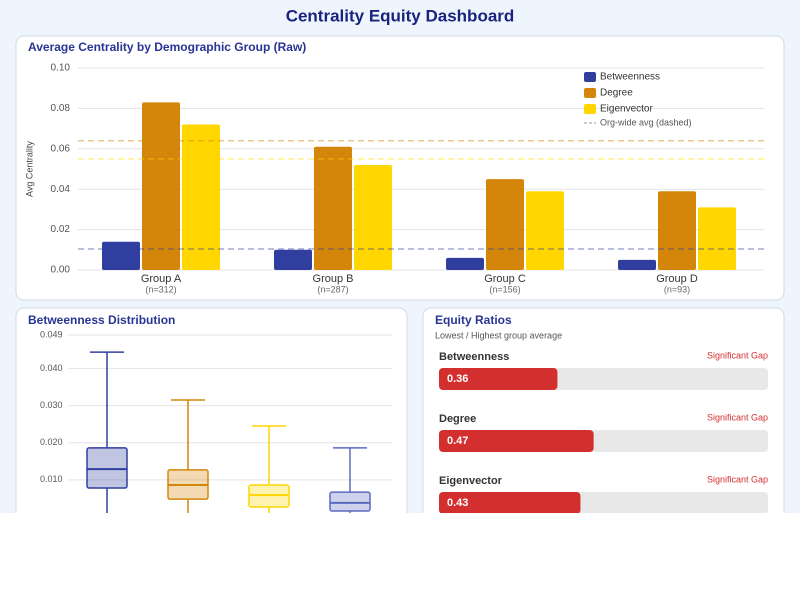  I want to click on x-tick-label: Group D, so click(677, 279).